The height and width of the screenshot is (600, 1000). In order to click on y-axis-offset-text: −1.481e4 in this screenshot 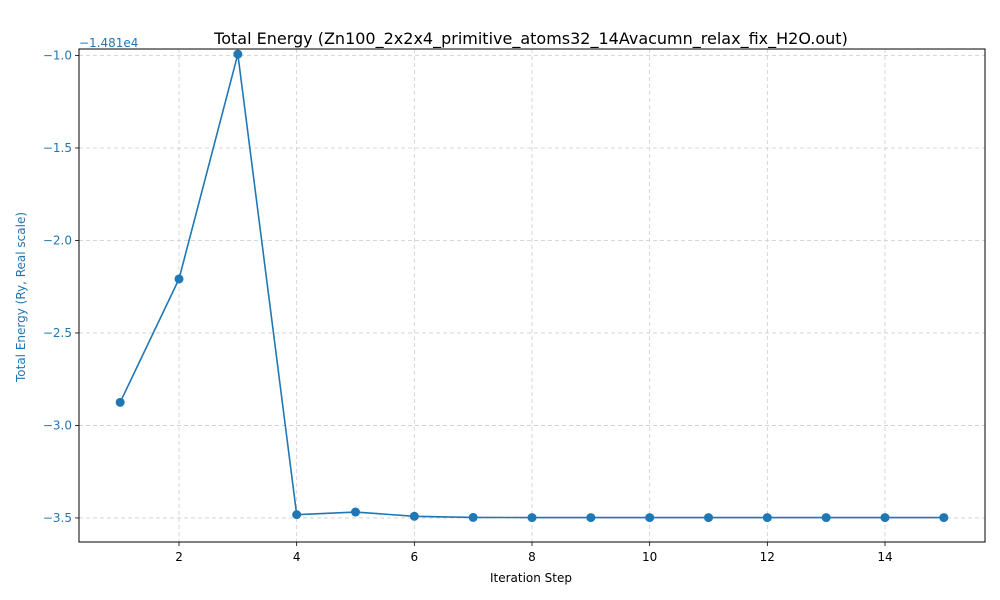, I will do `click(108, 43)`.